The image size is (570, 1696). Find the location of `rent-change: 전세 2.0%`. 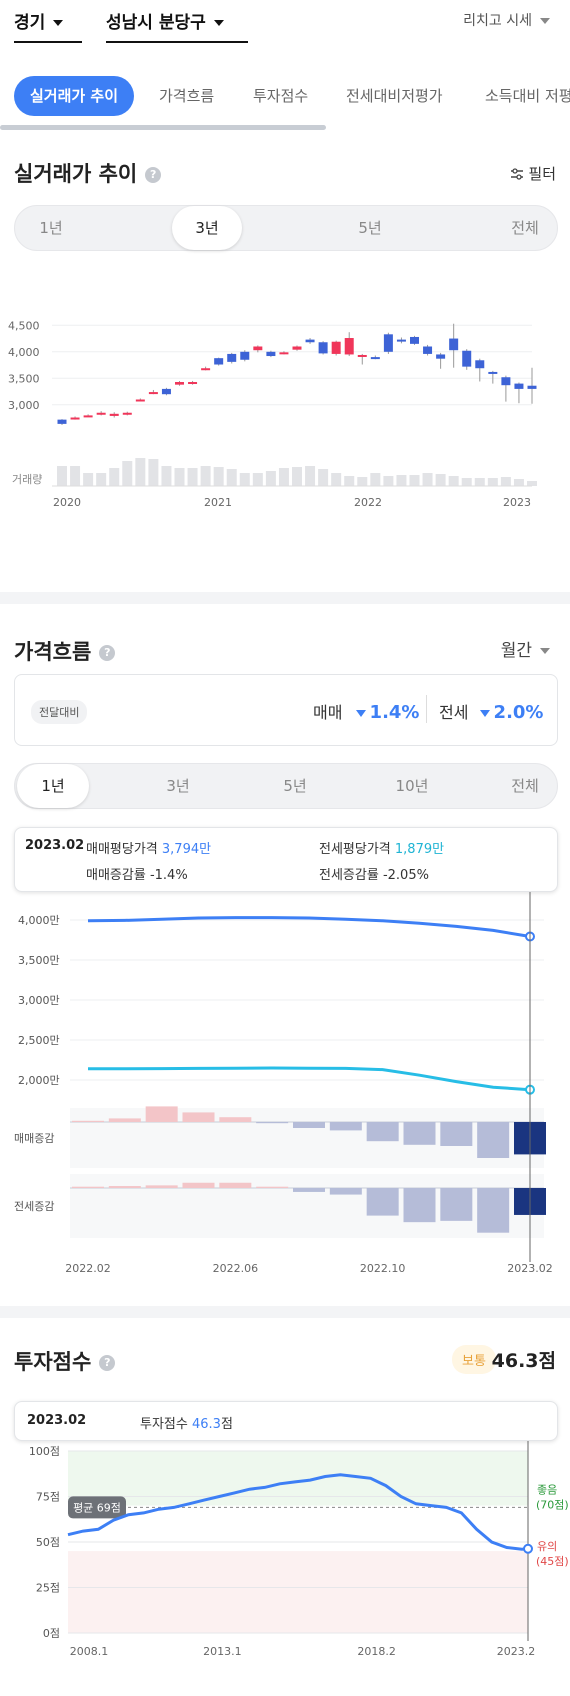

rent-change: 전세 2.0% is located at coordinates (491, 711).